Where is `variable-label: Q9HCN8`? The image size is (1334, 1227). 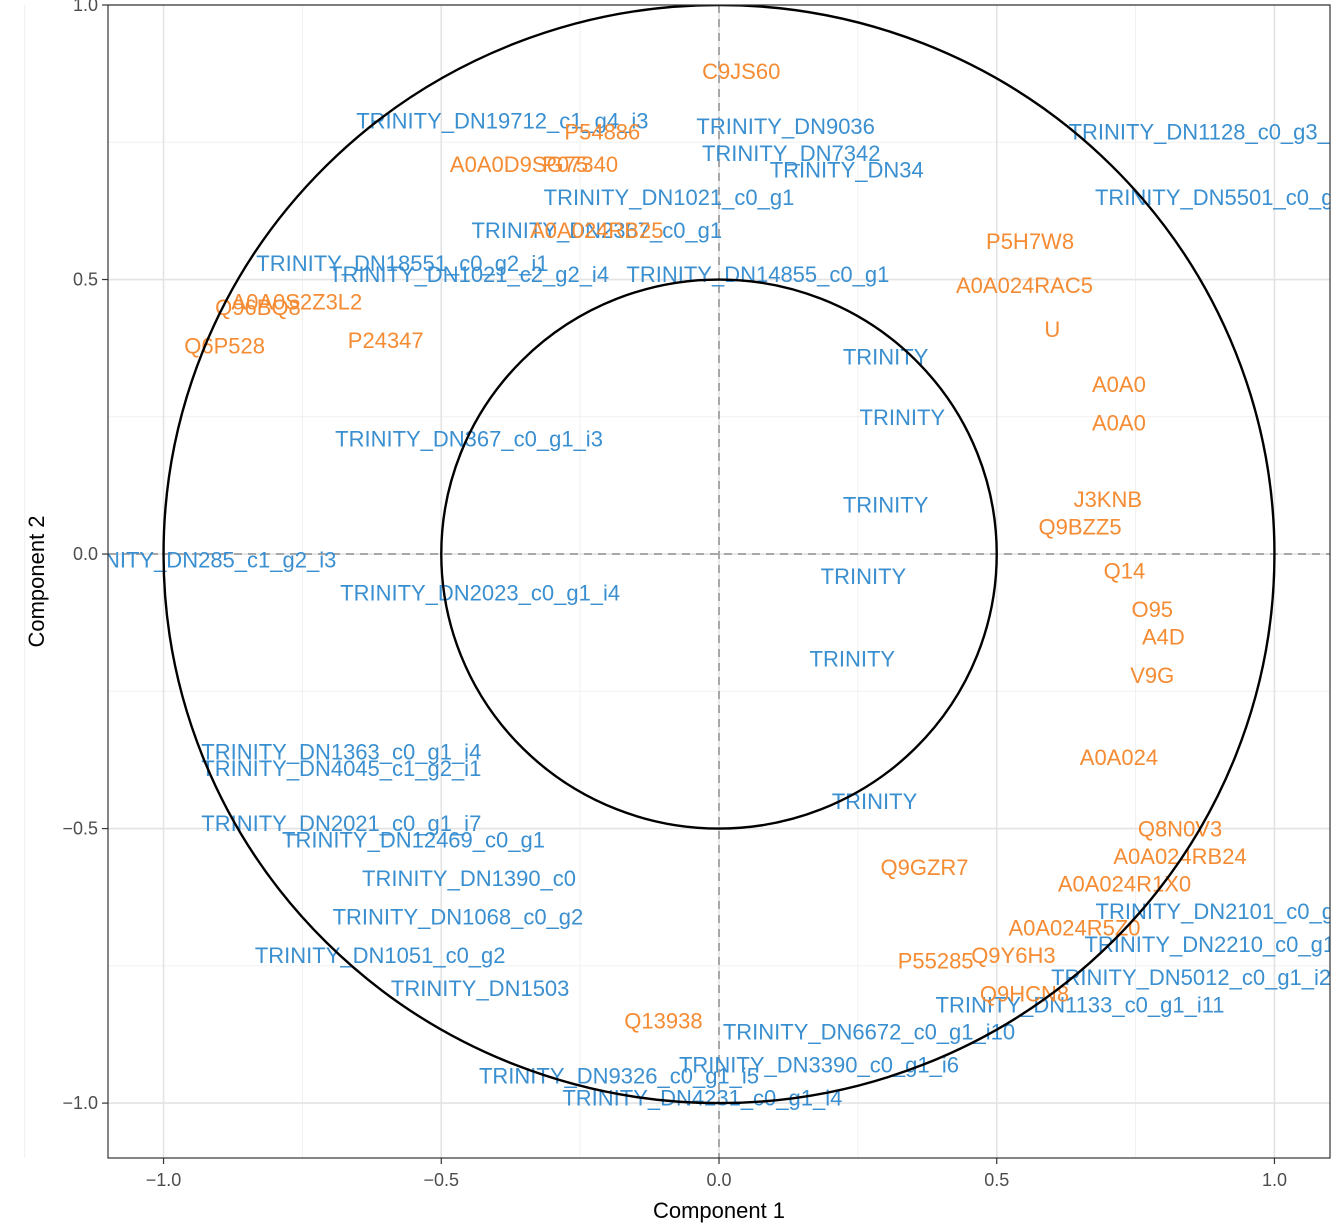
variable-label: Q9HCN8 is located at coordinates (1024, 993).